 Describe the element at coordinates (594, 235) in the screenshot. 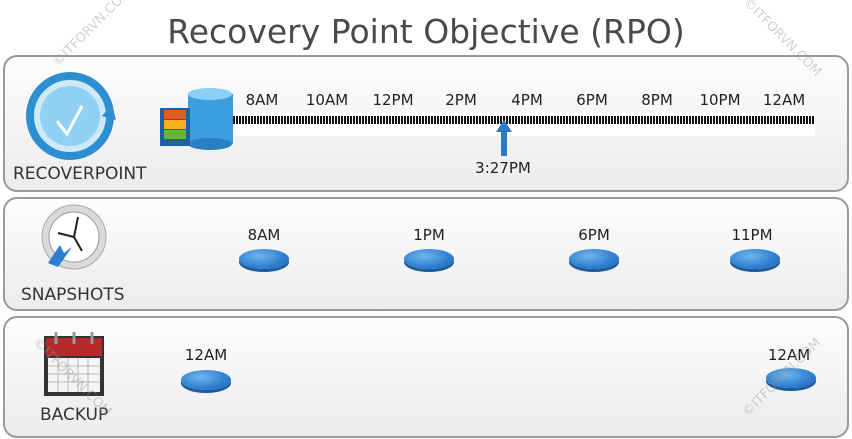

I see `snapshot-time: 6PM` at that location.